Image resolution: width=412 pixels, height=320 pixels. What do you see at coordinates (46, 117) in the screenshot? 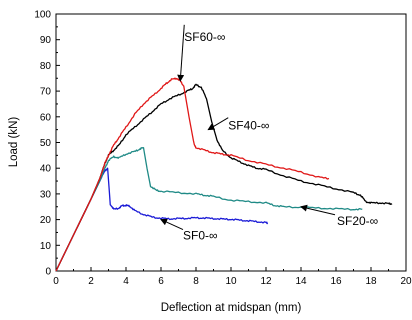
I see `y-tick-label: 60` at bounding box center [46, 117].